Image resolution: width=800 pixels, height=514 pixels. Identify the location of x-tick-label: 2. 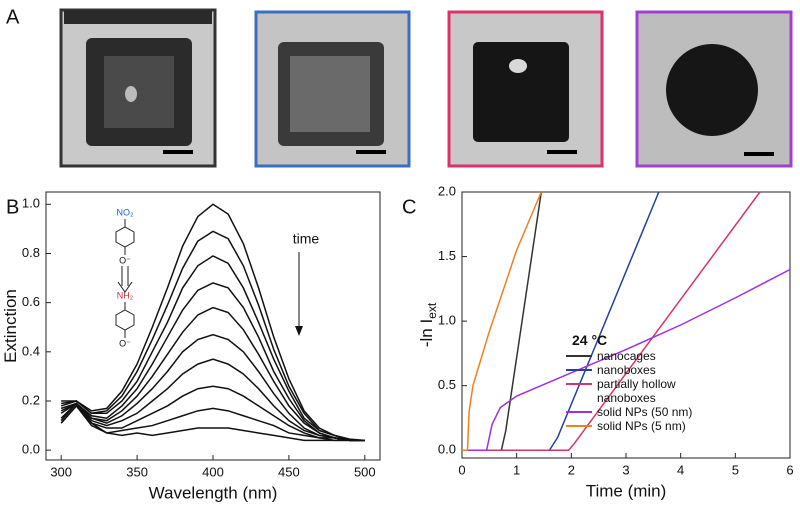
(571, 469).